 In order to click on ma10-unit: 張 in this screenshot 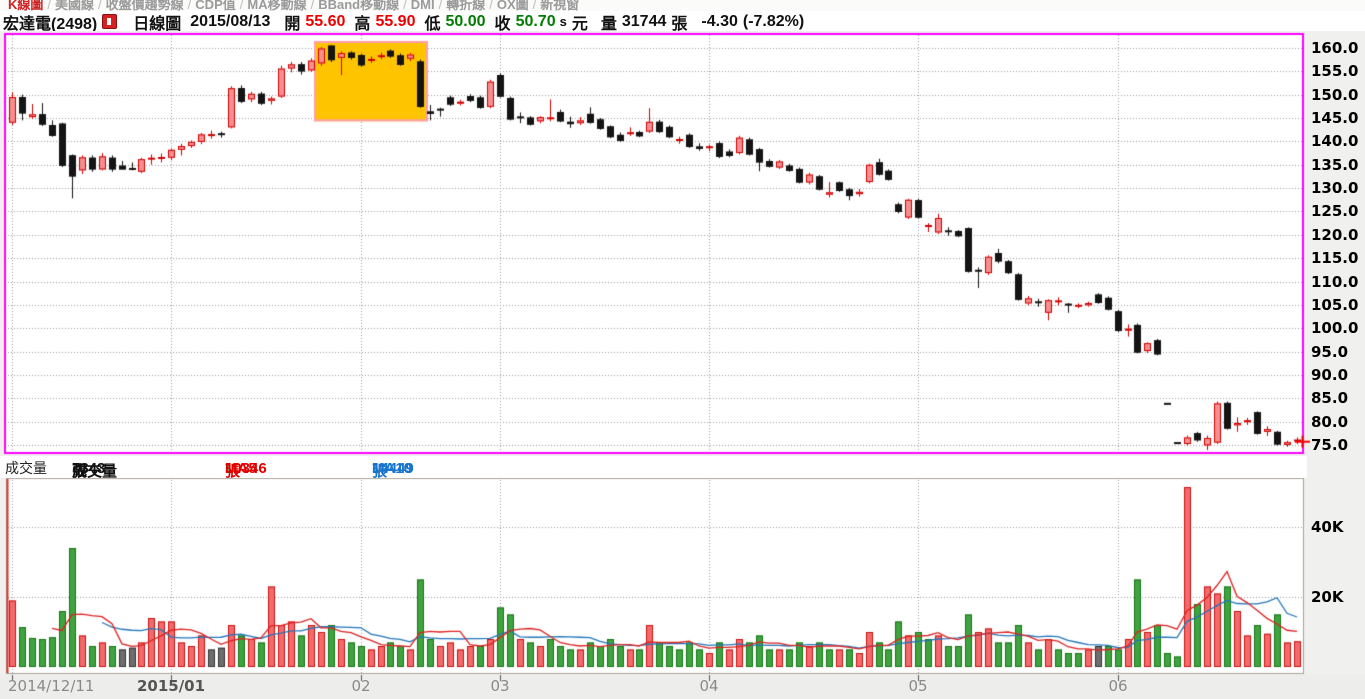, I will do `click(380, 471)`.